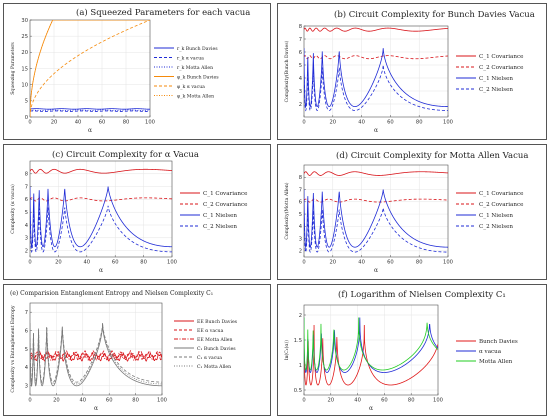 Image resolution: width=550 pixels, height=419 pixels. What do you see at coordinates (13, 349) in the screenshot?
I see `y-axis-label: Complexity vs Entanglement Entropy` at bounding box center [13, 349].